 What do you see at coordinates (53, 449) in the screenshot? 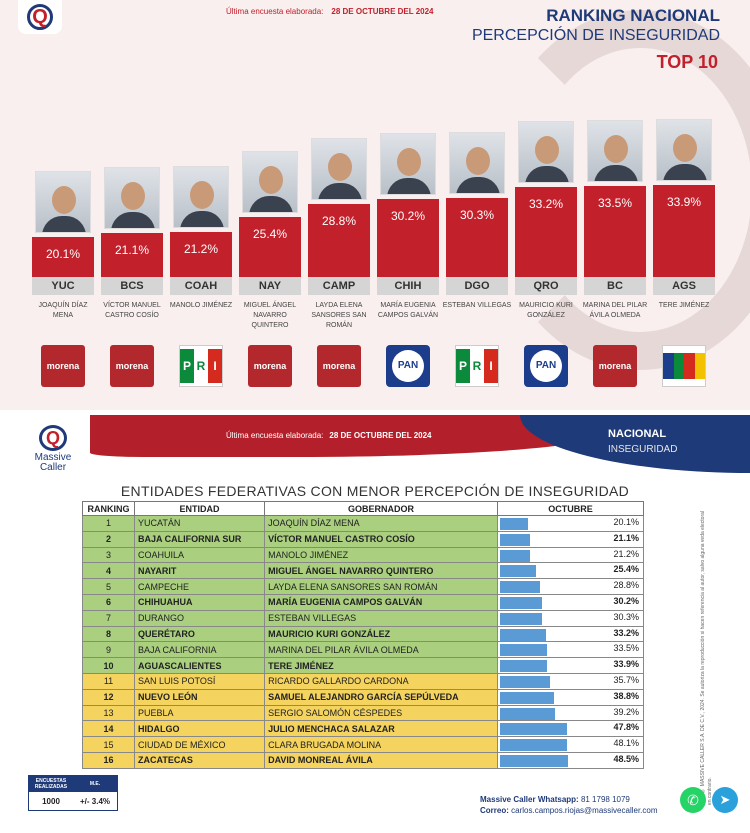
I see `massive-caller-logo-bottom: Q Massive Caller` at bounding box center [53, 449].